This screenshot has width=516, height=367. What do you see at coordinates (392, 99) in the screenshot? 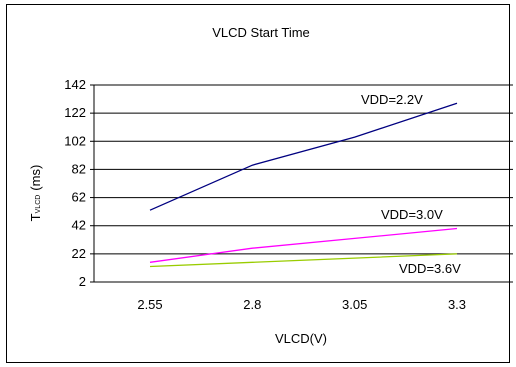
I see `series-label-0: VDD=2.2V` at bounding box center [392, 99].